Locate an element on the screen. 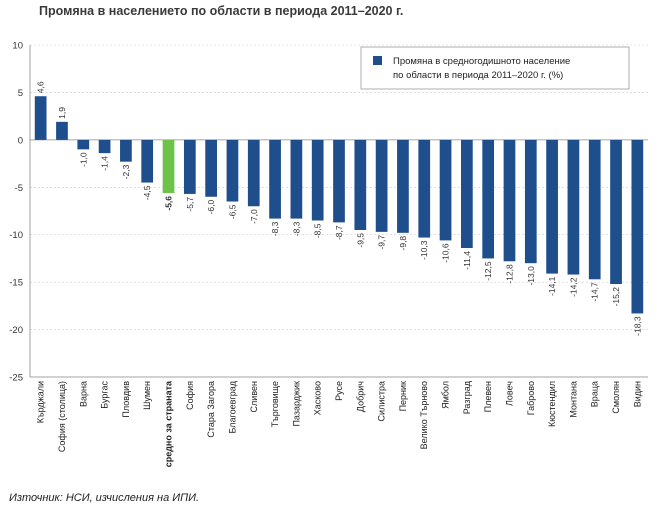 The width and height of the screenshot is (663, 518). category-label: Велико Търново is located at coordinates (424, 415).